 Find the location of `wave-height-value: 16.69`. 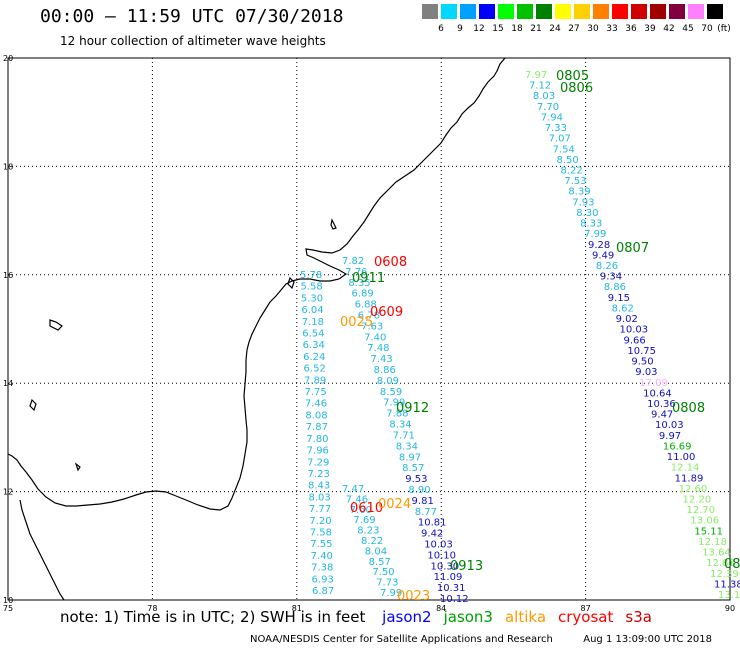

wave-height-value: 16.69 is located at coordinates (677, 446).